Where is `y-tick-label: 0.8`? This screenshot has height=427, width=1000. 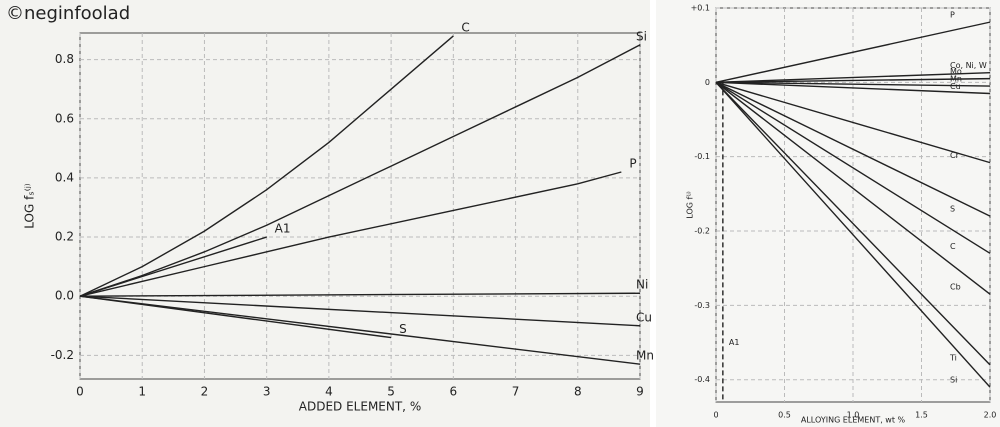
y-tick-label: 0.8 is located at coordinates (64, 59).